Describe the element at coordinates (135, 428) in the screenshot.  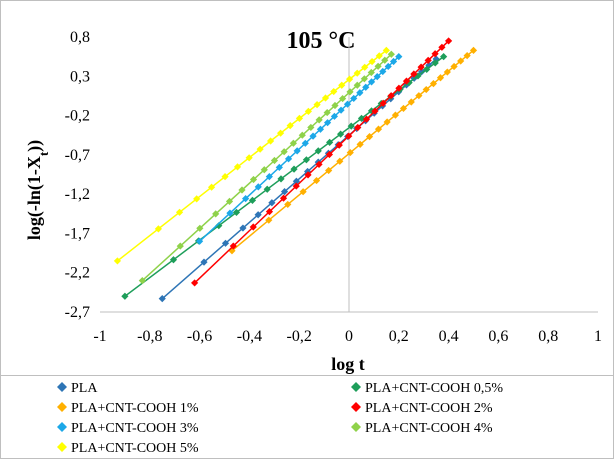
I see `legend-label: PLA+CNT-COOH 3%` at that location.